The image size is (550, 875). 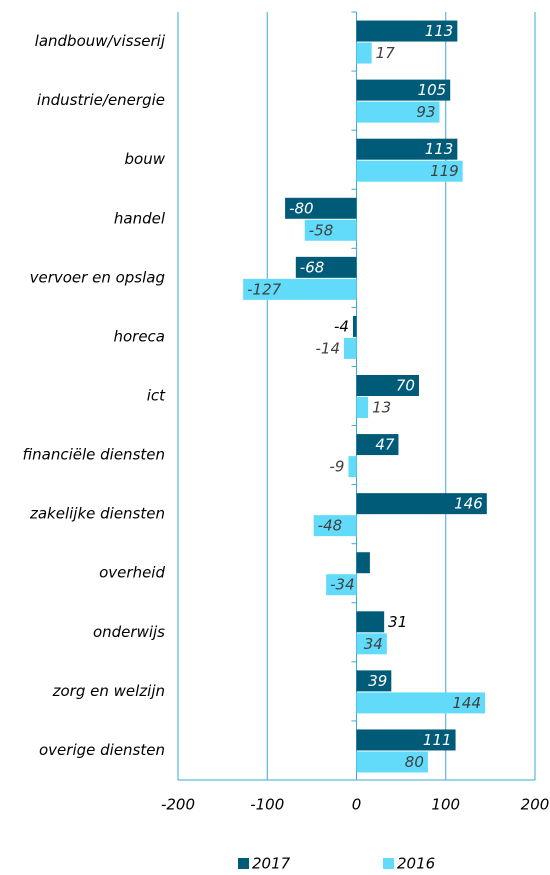 What do you see at coordinates (445, 805) in the screenshot?
I see `x-tick-label: 100` at bounding box center [445, 805].